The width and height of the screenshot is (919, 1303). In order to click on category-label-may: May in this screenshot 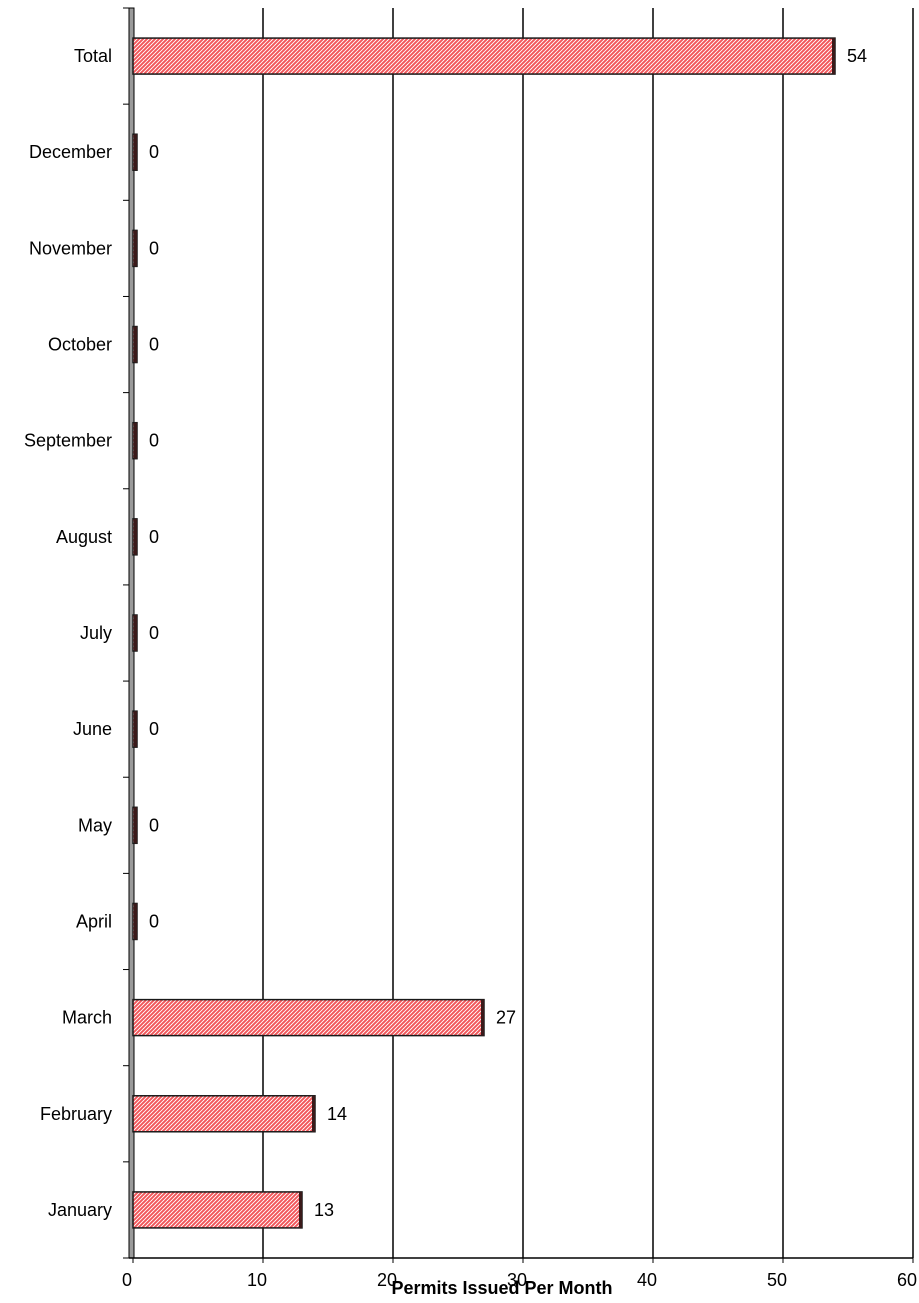, I will do `click(95, 825)`.